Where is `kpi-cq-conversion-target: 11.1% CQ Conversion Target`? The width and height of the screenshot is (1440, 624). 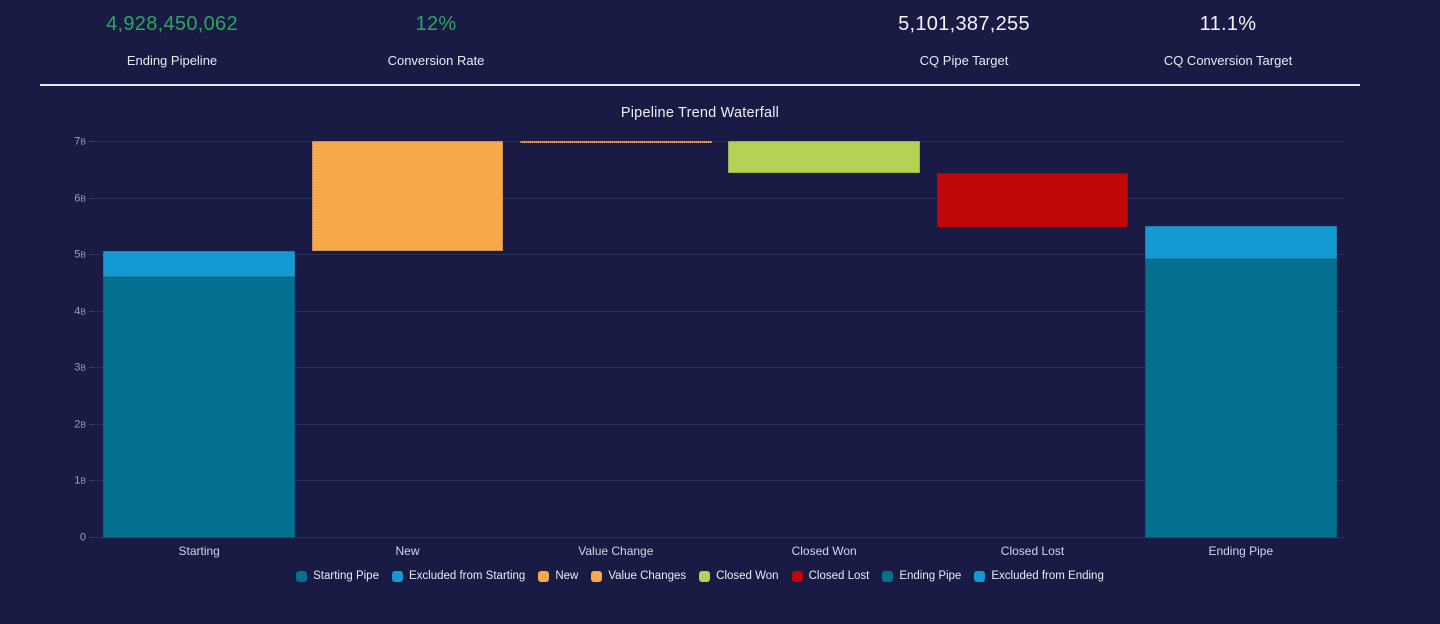 kpi-cq-conversion-target: 11.1% CQ Conversion Target is located at coordinates (1228, 42).